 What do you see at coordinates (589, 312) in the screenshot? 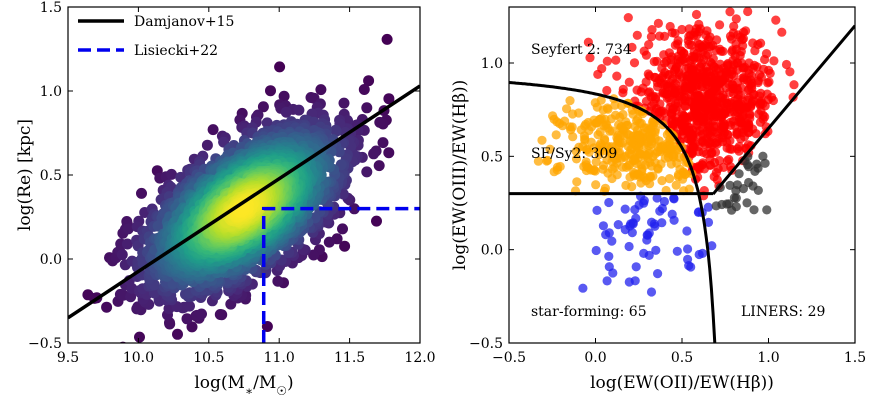
I see `annotation-star-forming: star-forming: 65` at bounding box center [589, 312].